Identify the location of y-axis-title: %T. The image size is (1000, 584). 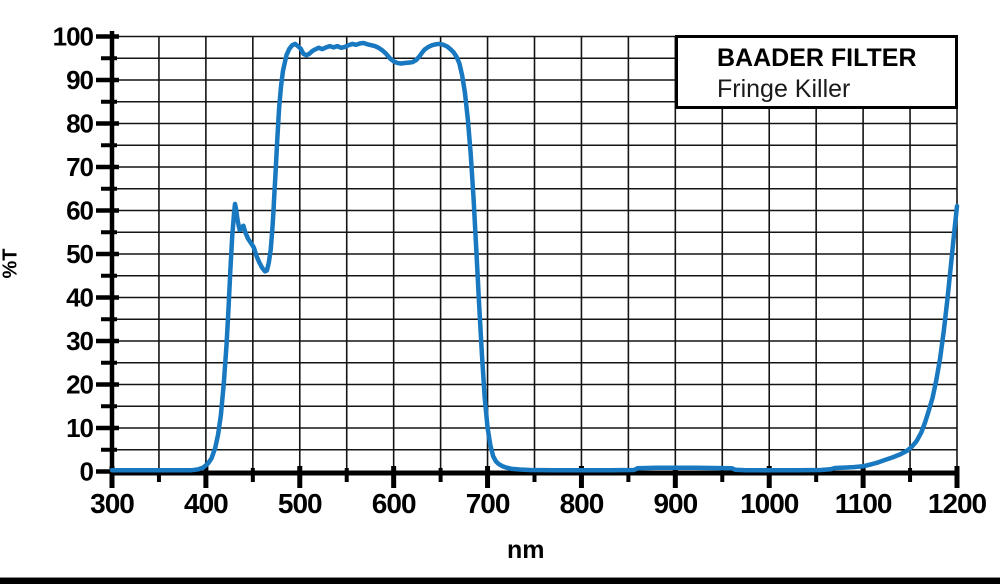
(11, 263).